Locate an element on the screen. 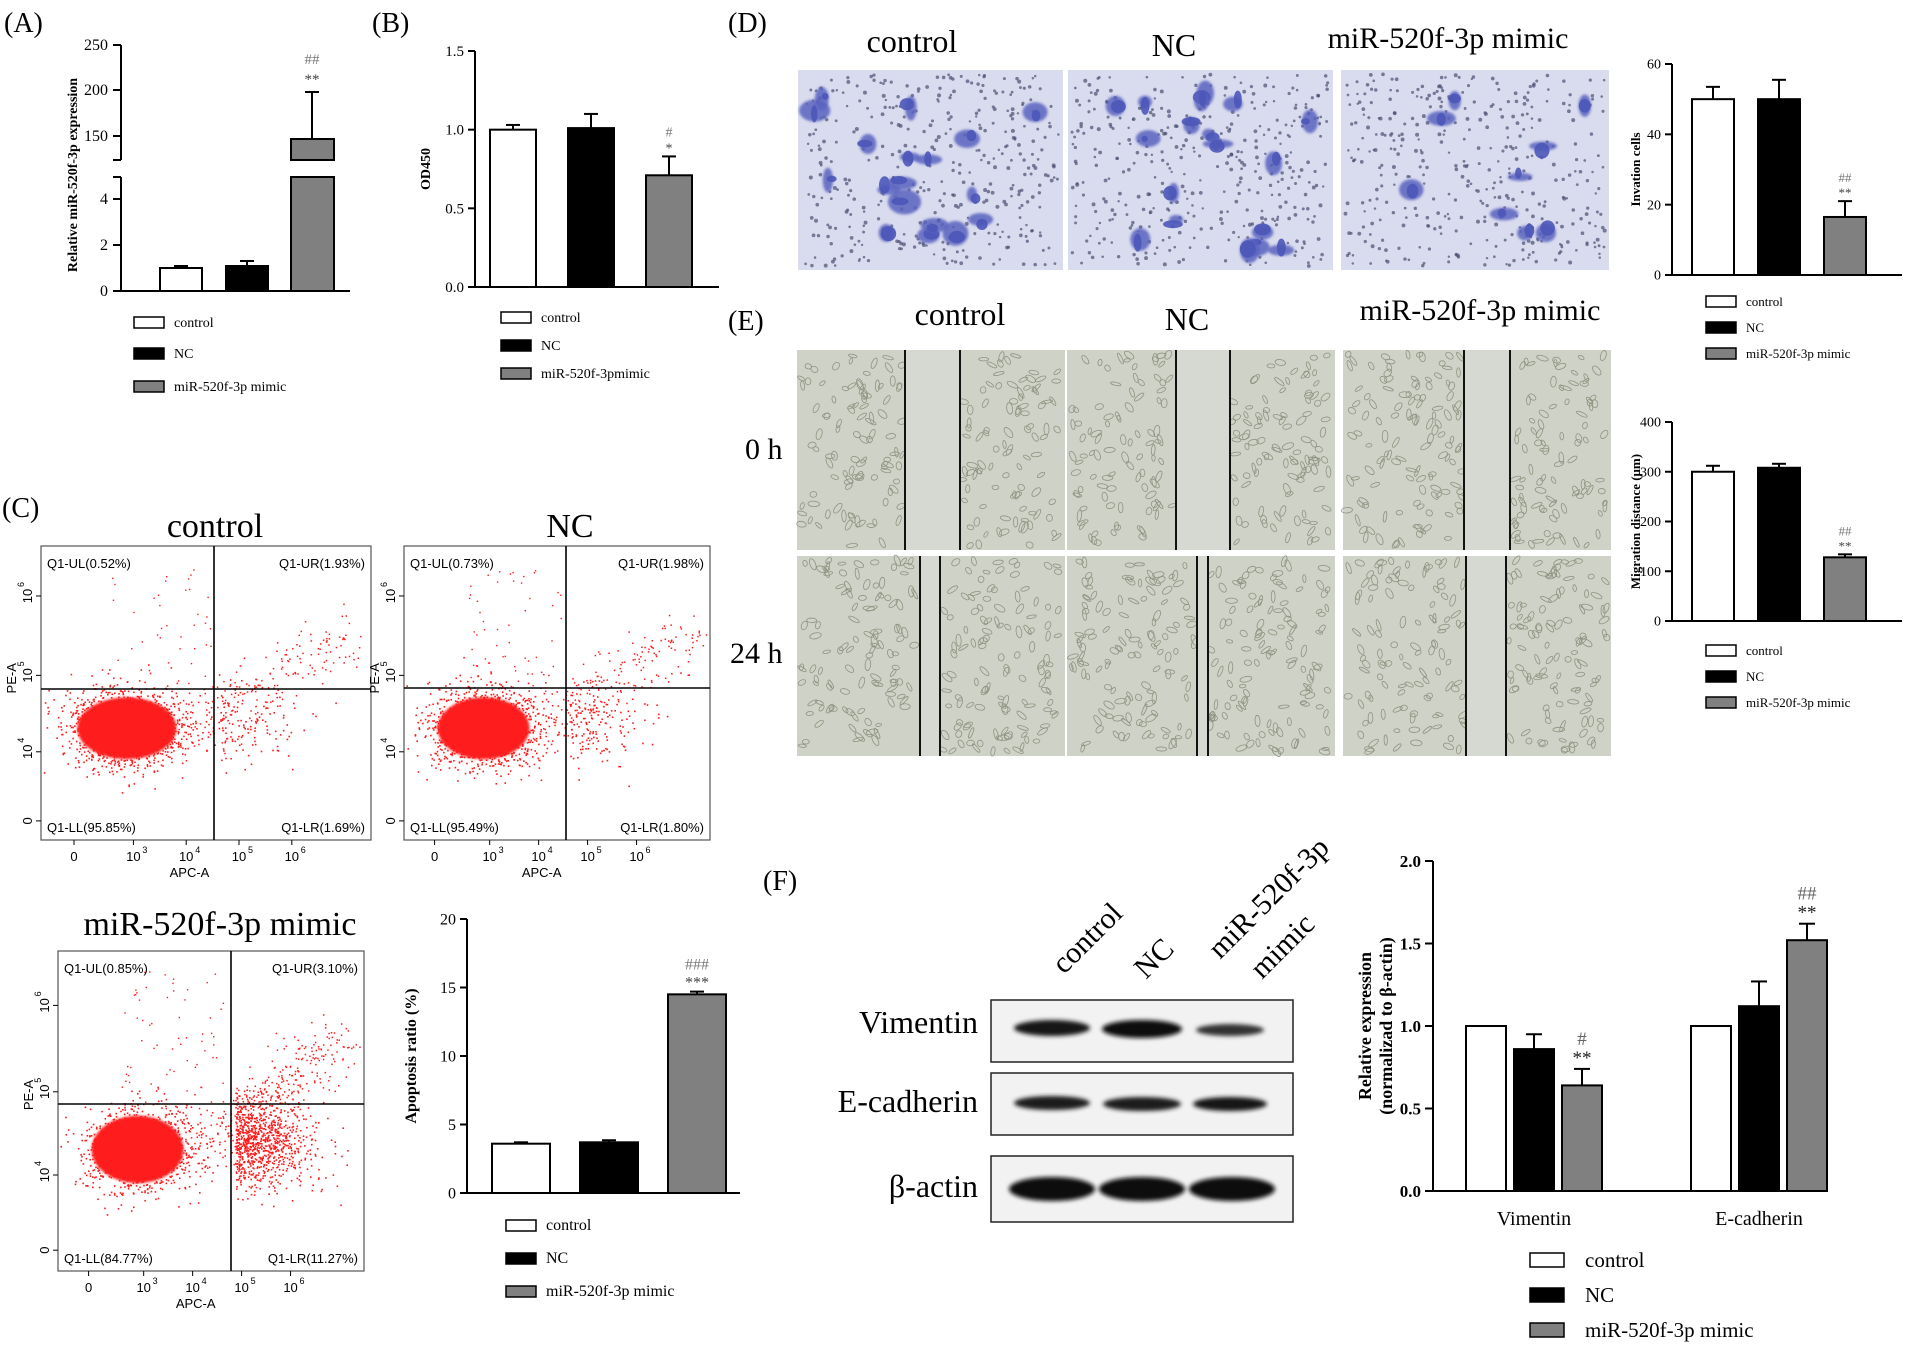 Image resolution: width=1919 pixels, height=1359 pixels. chart-b-annotation-star: * is located at coordinates (669, 148).